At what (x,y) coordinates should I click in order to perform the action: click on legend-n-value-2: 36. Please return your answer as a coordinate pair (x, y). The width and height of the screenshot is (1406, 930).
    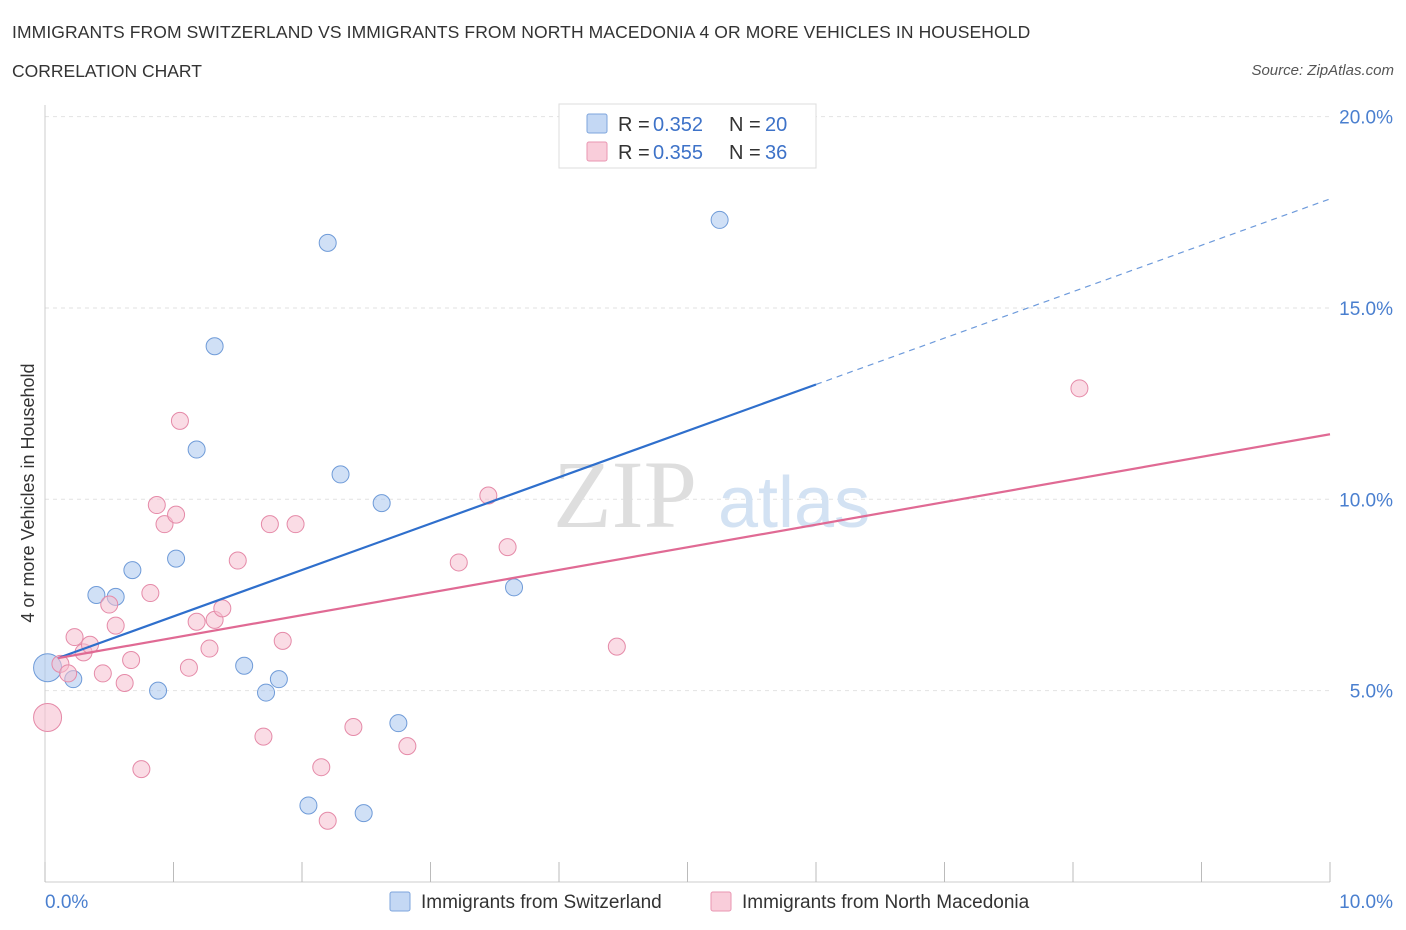
    Looking at the image, I should click on (776, 153).